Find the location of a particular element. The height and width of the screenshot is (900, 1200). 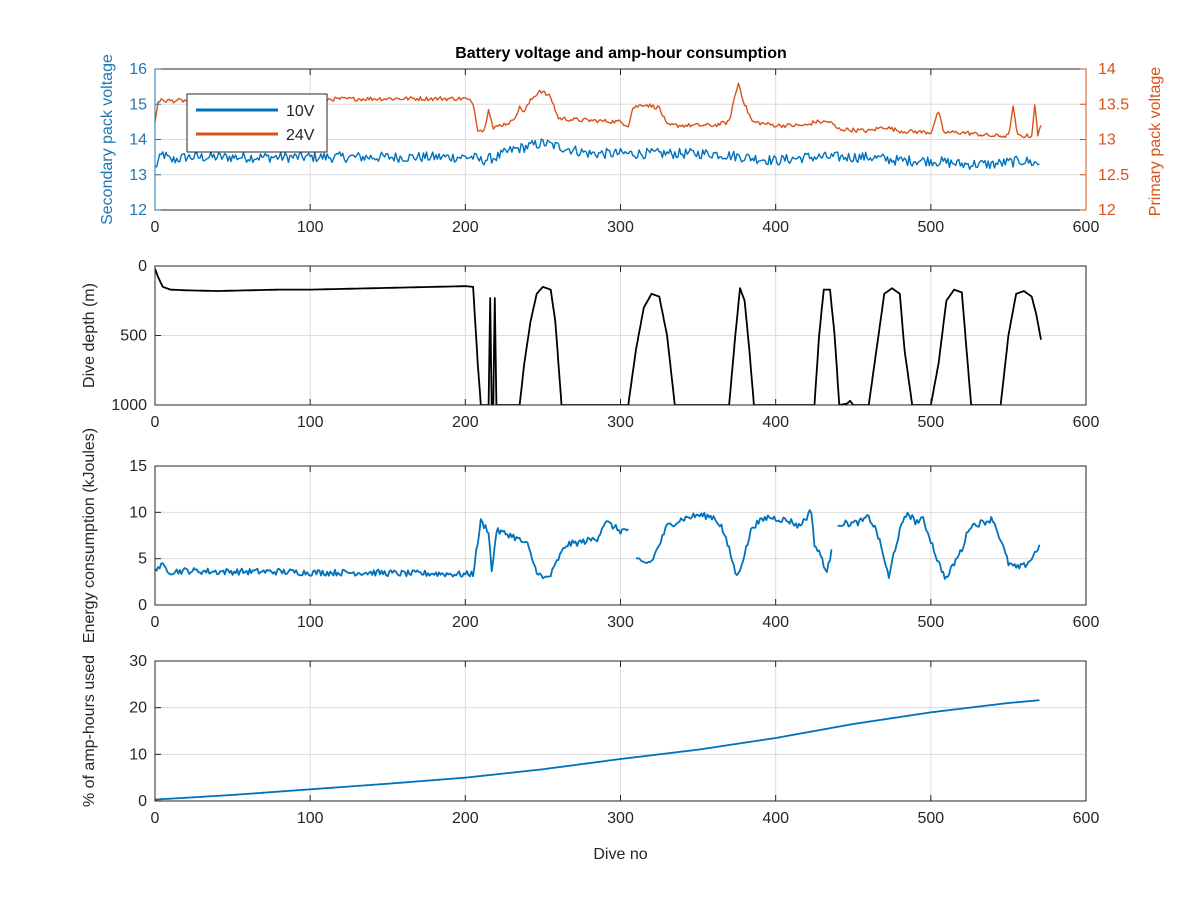

y-axis-label: % of amp-hours used is located at coordinates (89, 731).